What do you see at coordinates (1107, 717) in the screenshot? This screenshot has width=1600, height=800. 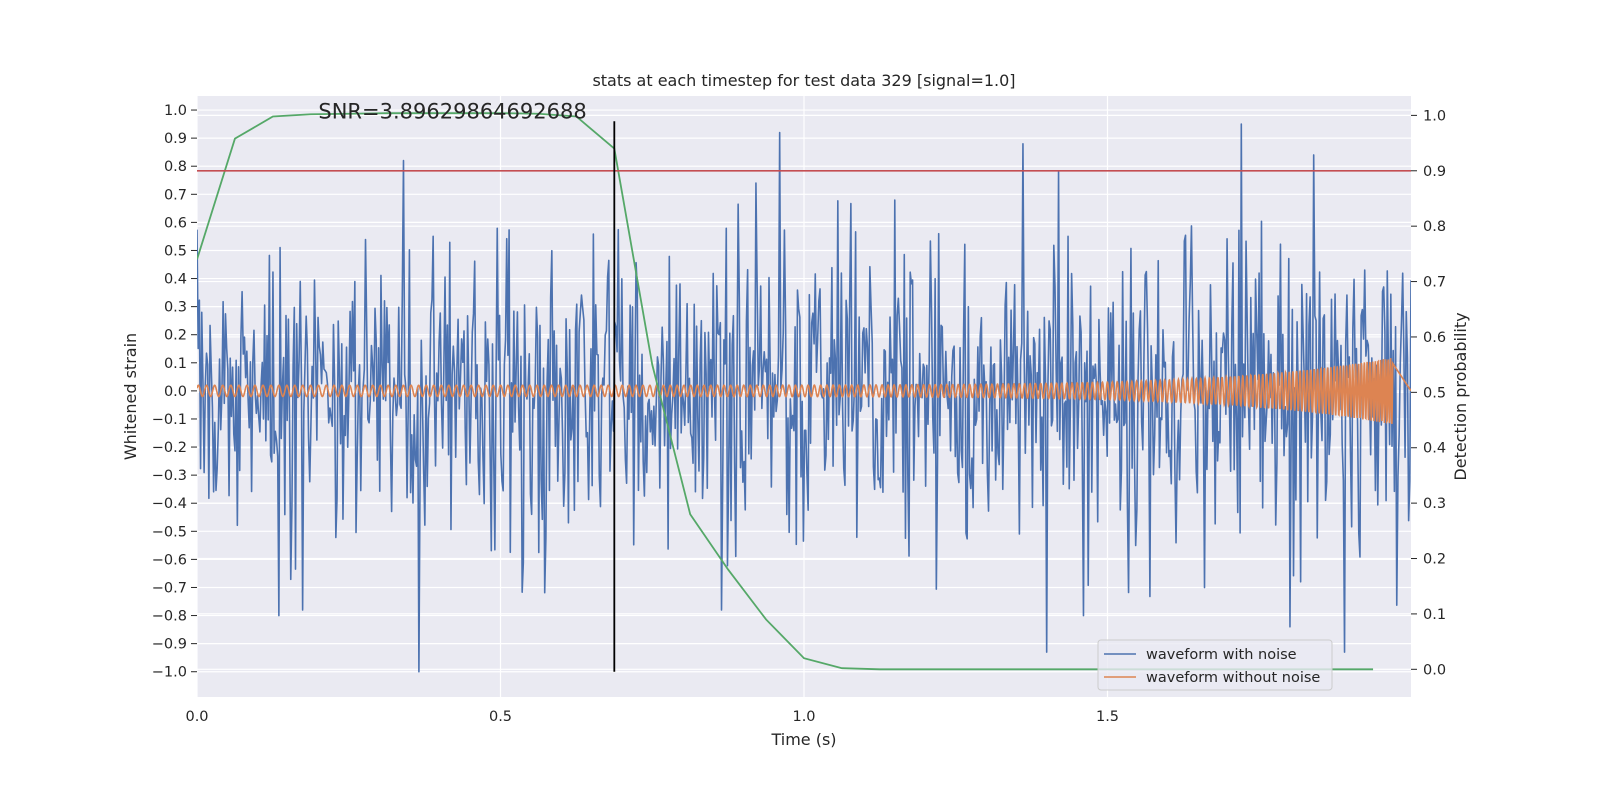 I see `x-tick-label: 1.5` at bounding box center [1107, 717].